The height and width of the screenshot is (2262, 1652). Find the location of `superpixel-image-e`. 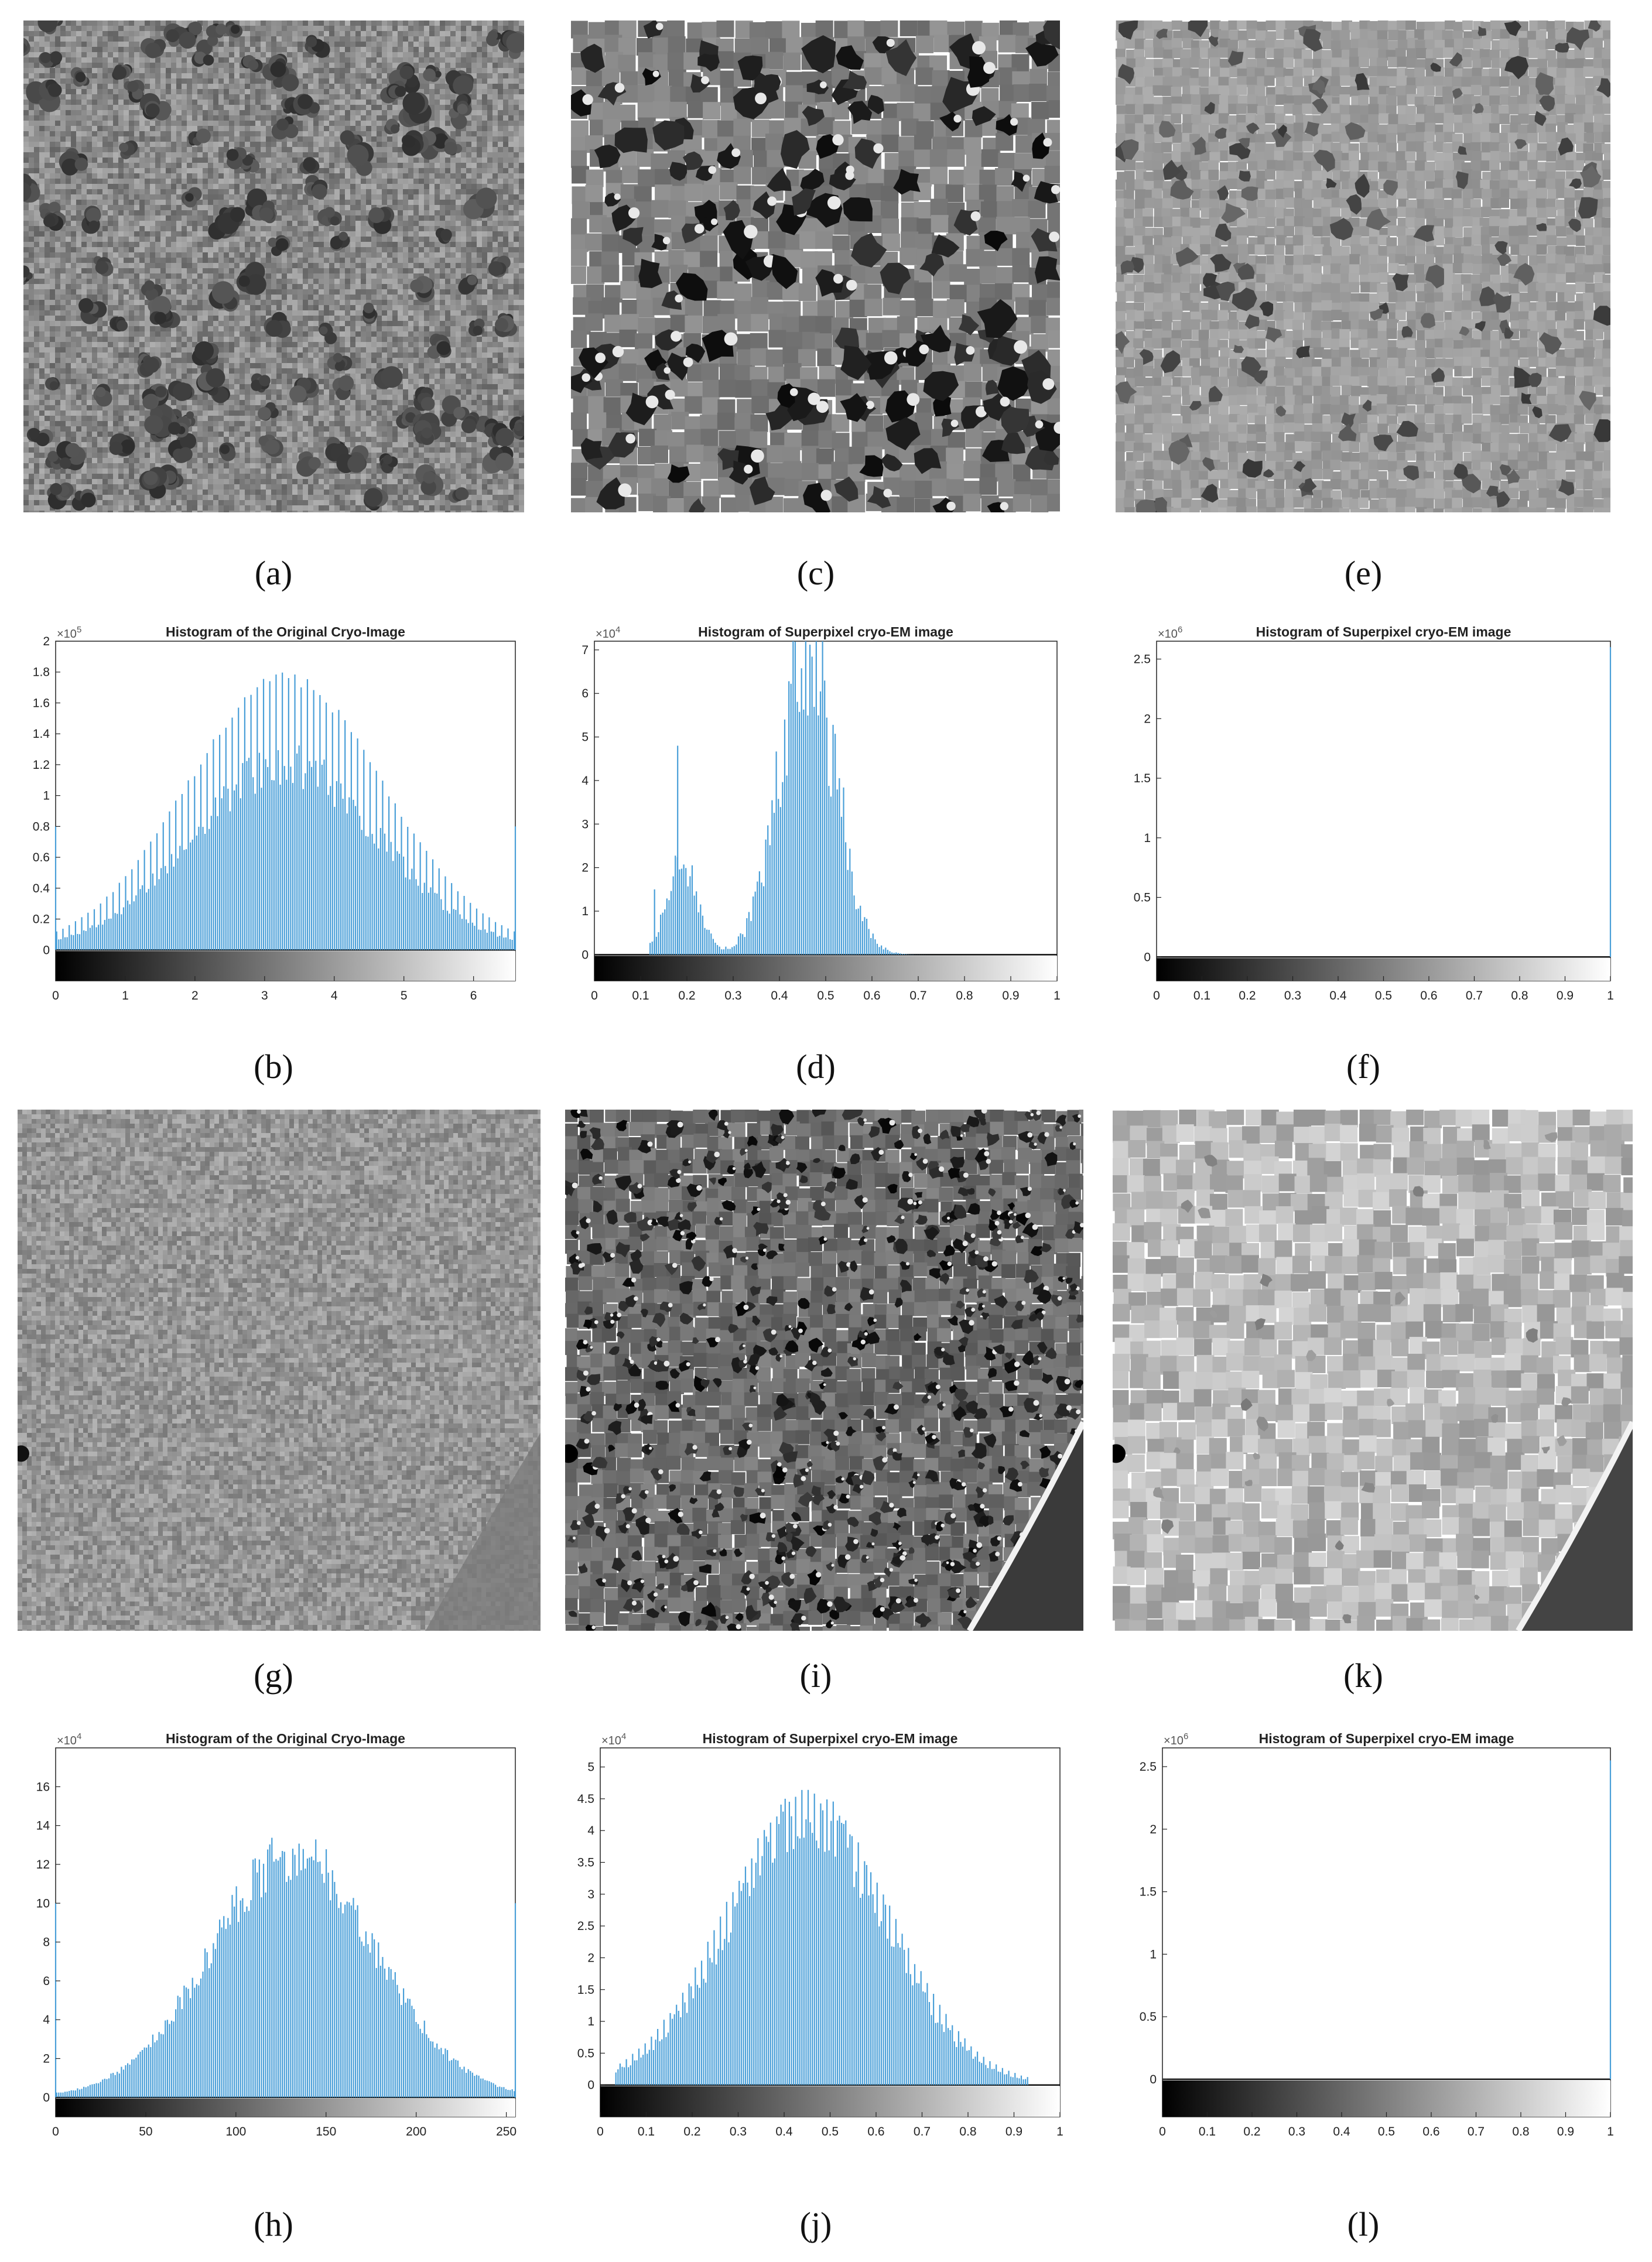

superpixel-image-e is located at coordinates (1363, 266).